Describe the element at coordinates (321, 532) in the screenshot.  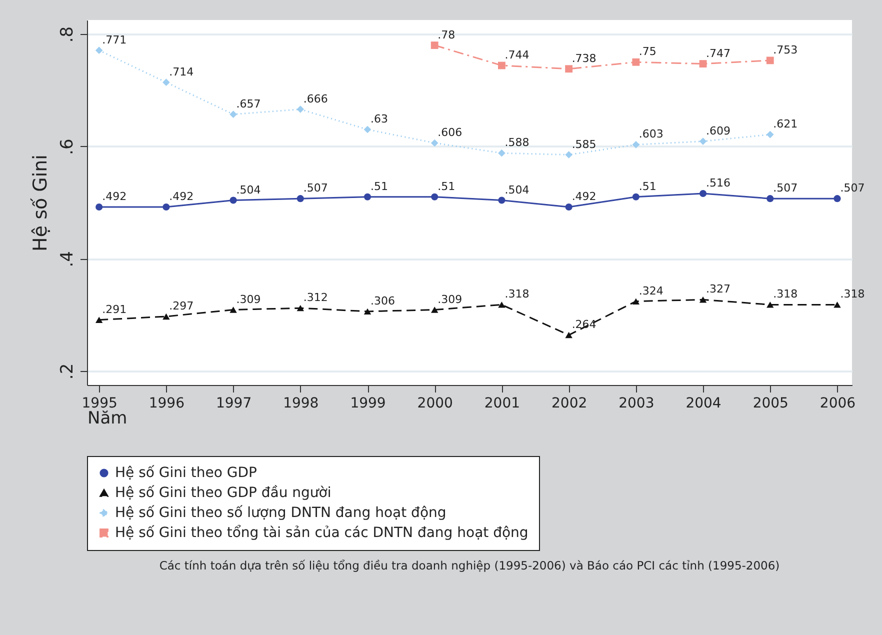
I see `legend-label: Hệ số Gini theo tổng tài sản của các DNTN đang hoạt động` at that location.